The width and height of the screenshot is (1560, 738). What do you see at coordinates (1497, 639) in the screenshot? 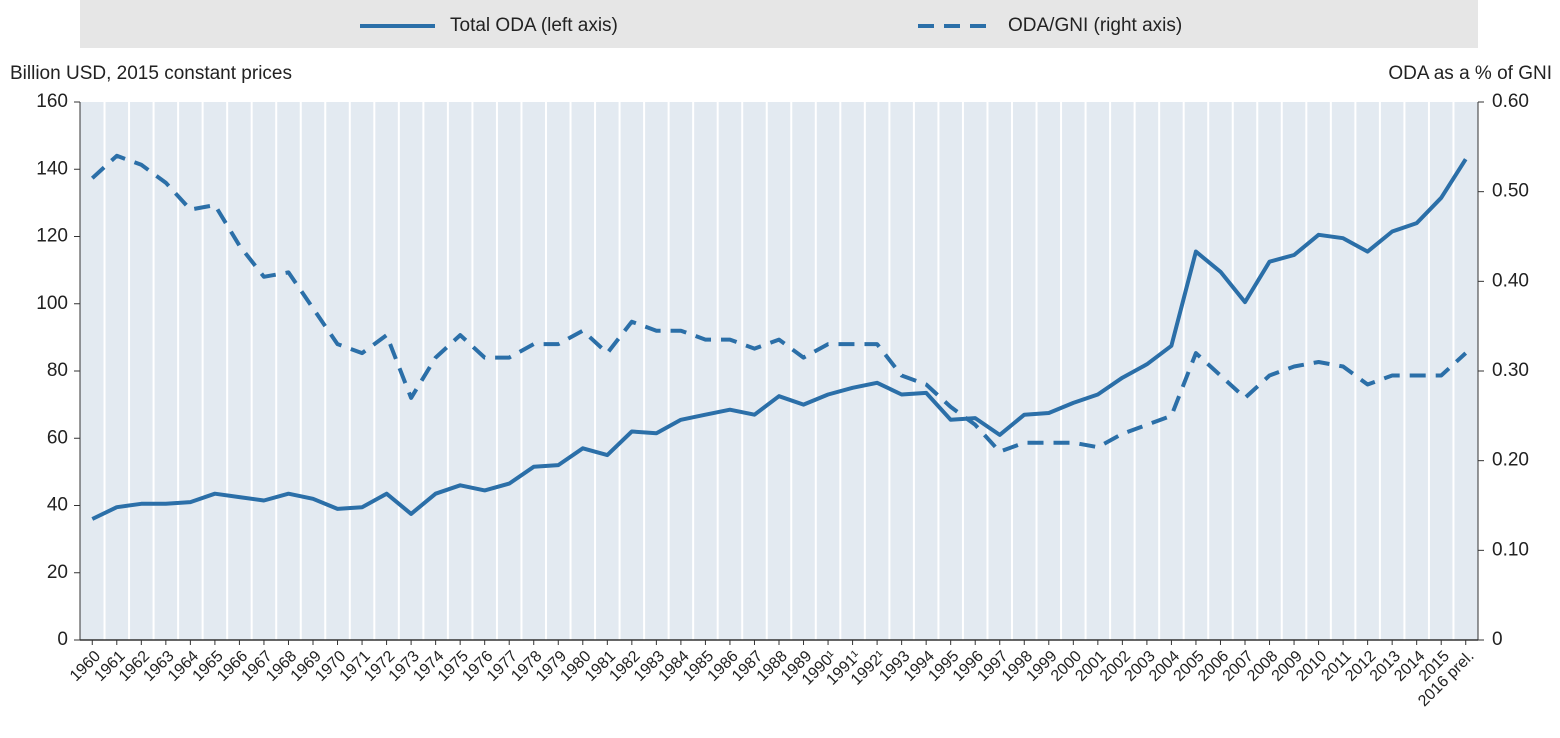
I see `y2-tick-label: 0` at bounding box center [1497, 639].